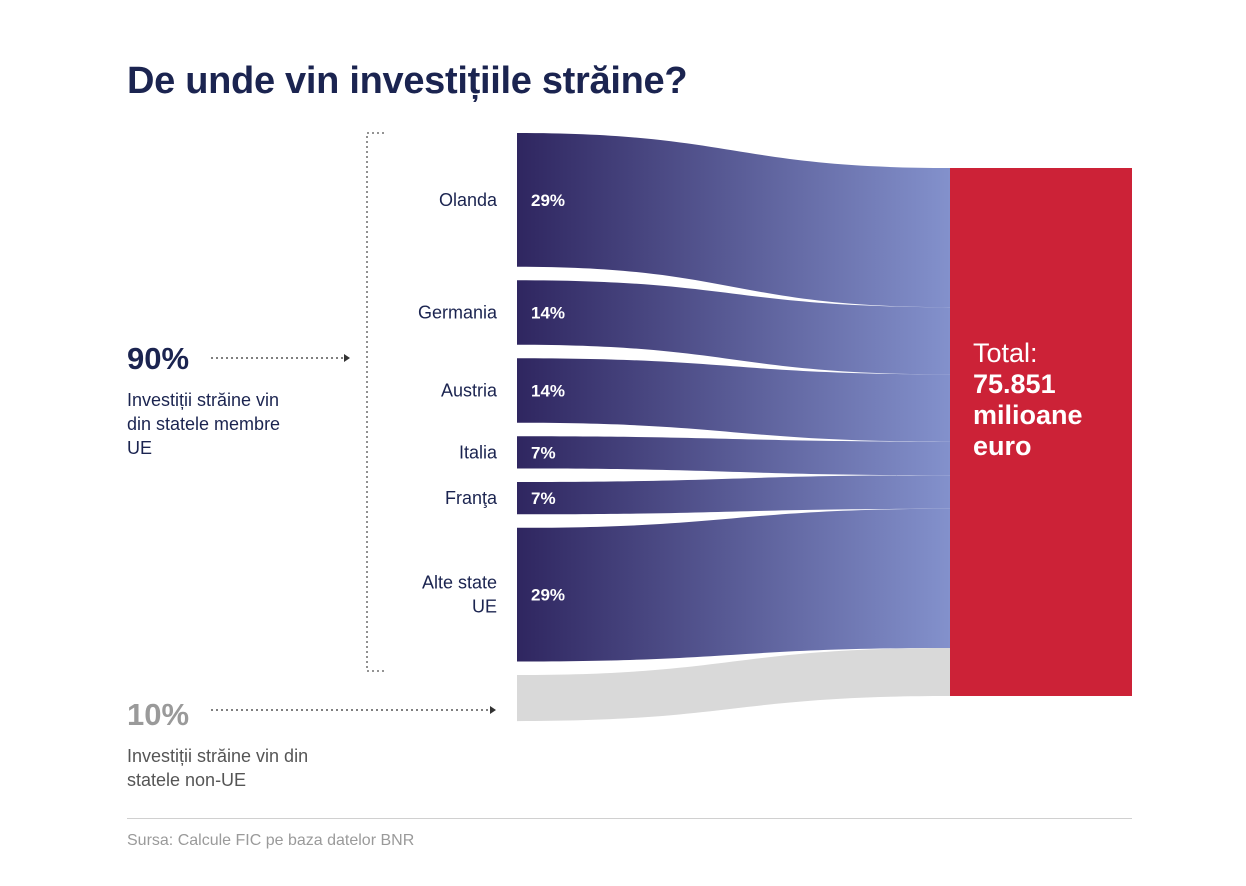 The height and width of the screenshot is (886, 1246). What do you see at coordinates (1002, 446) in the screenshot?
I see `total-unit-line2: euro` at bounding box center [1002, 446].